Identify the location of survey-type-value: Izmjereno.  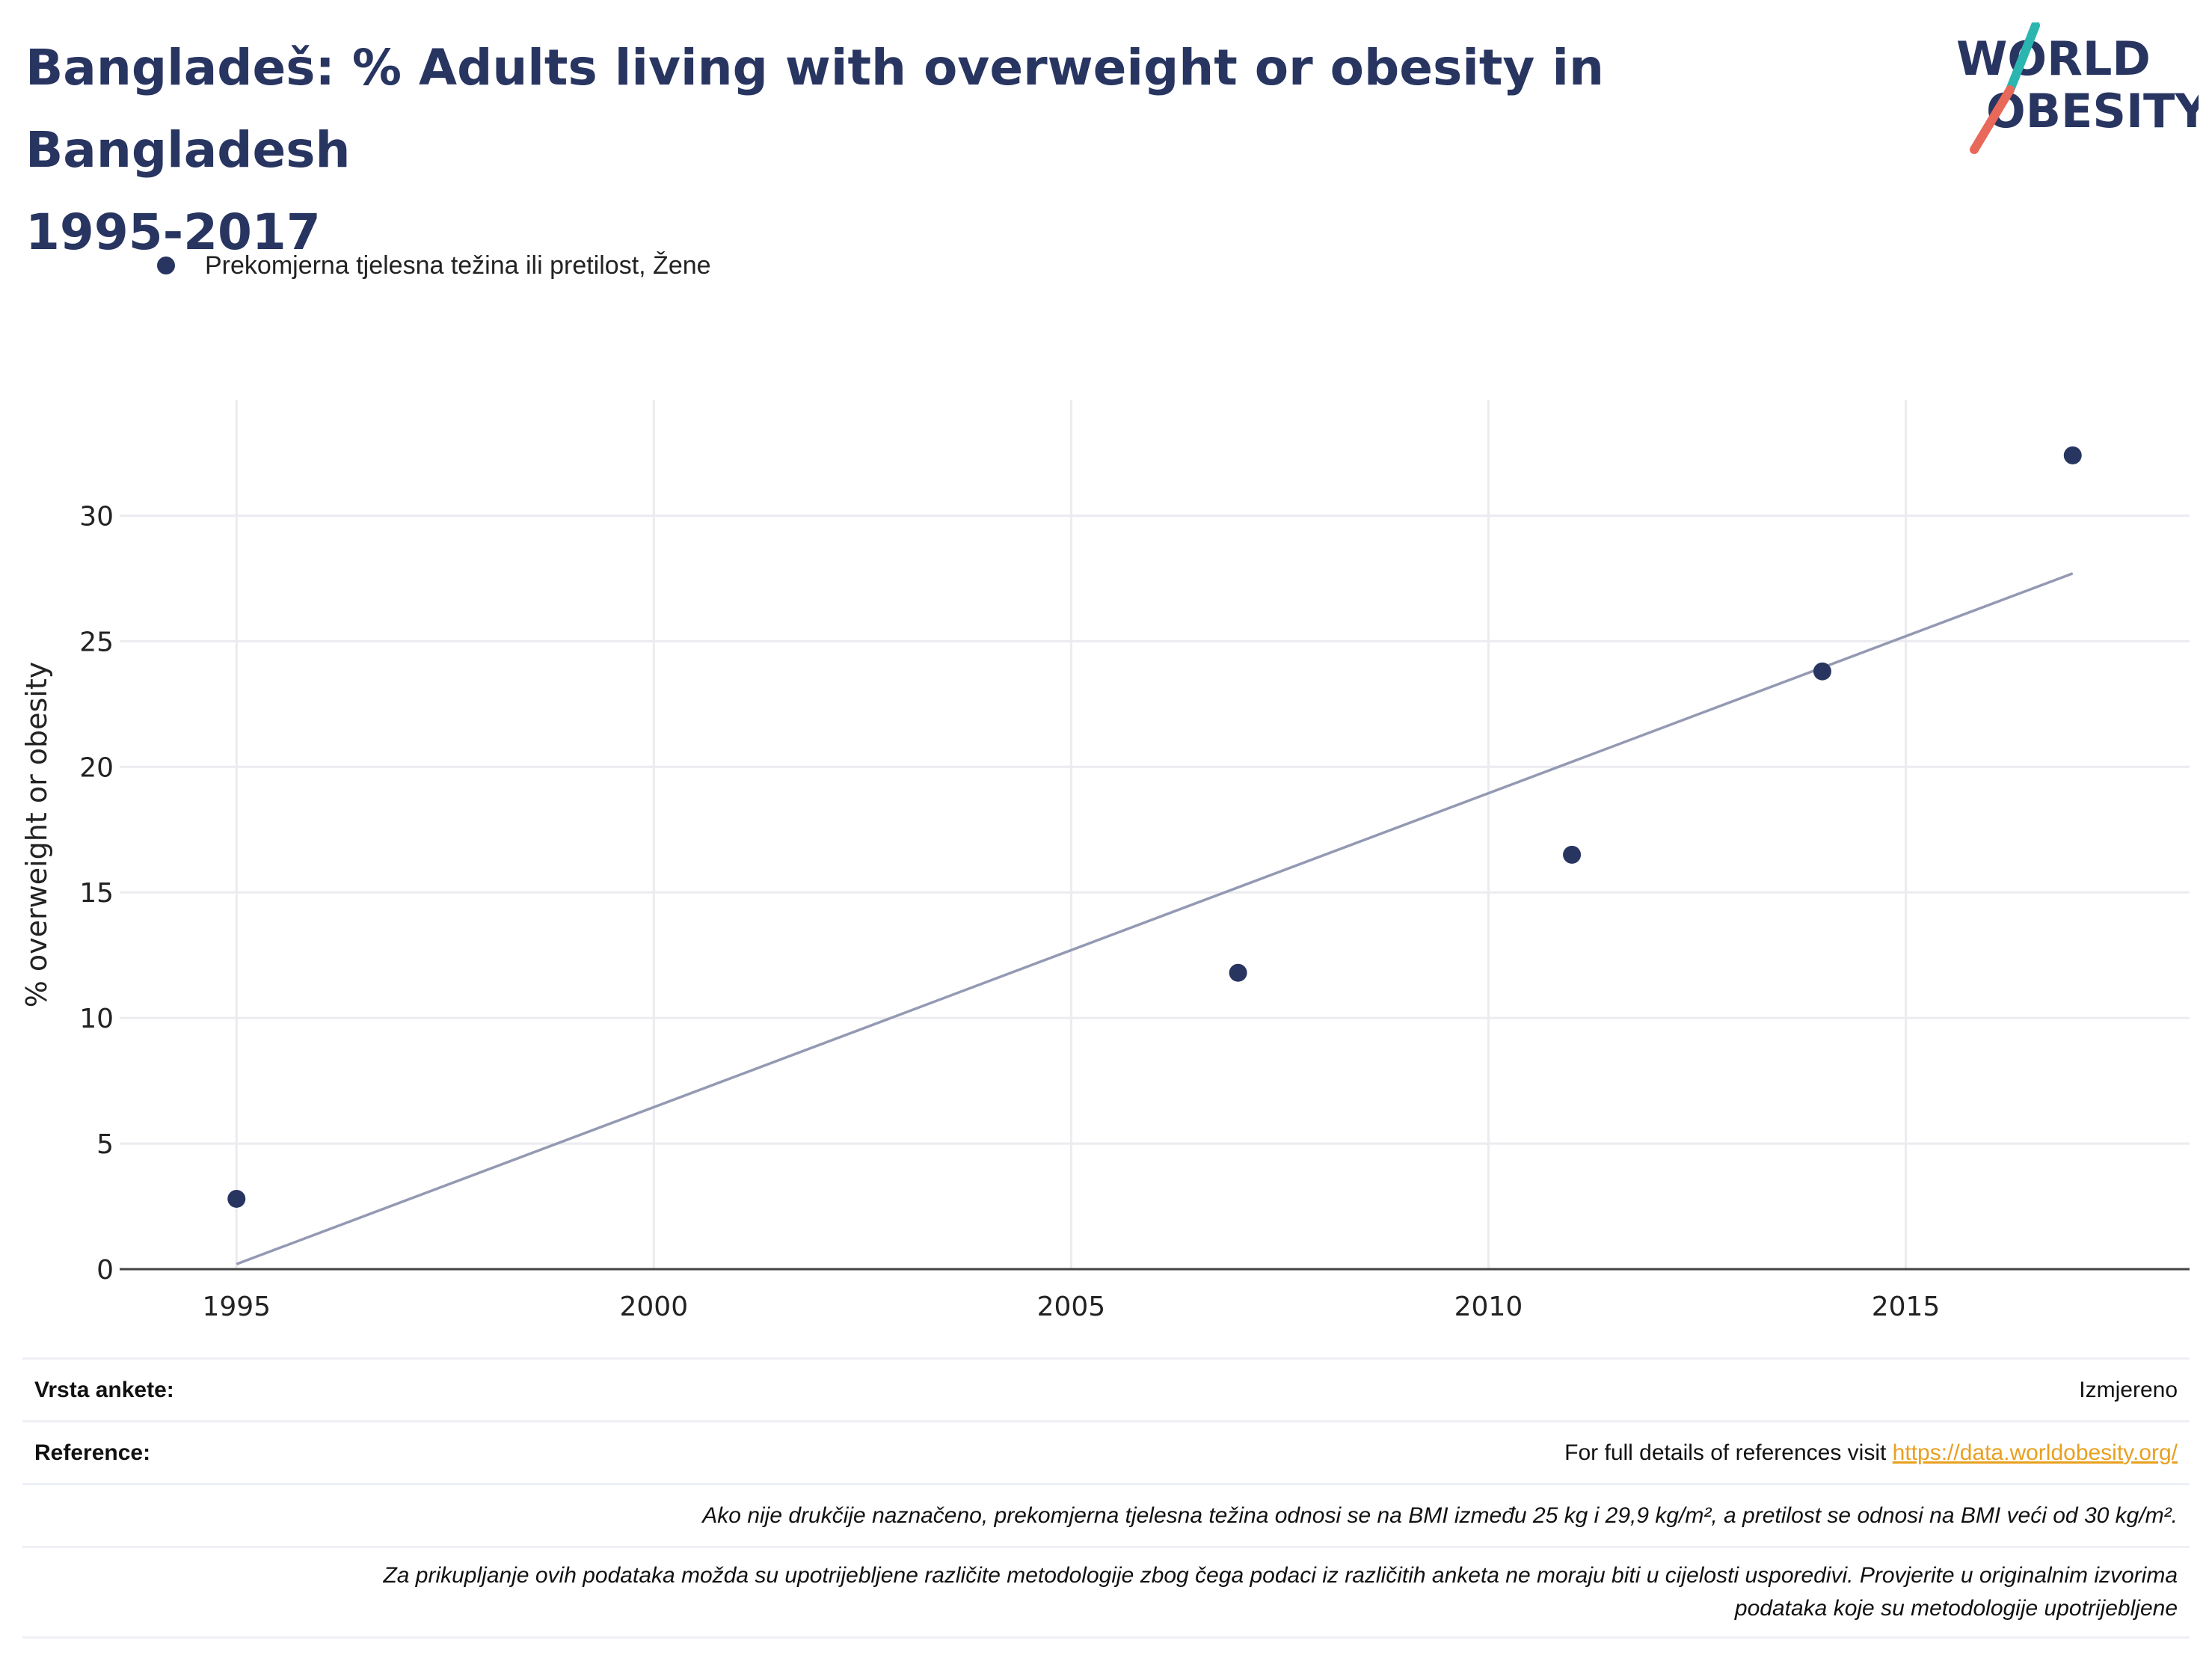
(2128, 1389).